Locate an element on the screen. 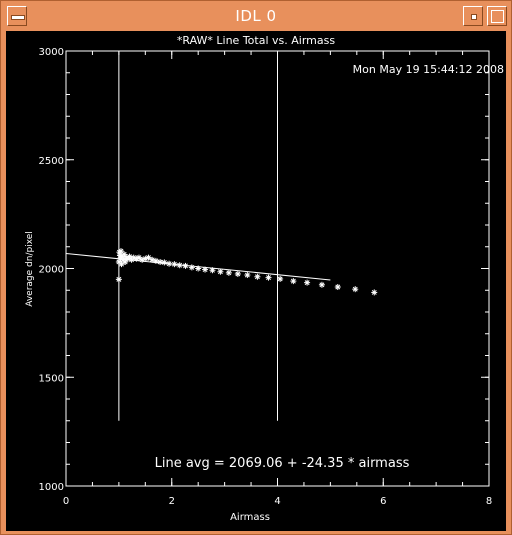 Image resolution: width=512 pixels, height=535 pixels. chart-timestamp: Mon May 19 15:44:12 2008 is located at coordinates (428, 69).